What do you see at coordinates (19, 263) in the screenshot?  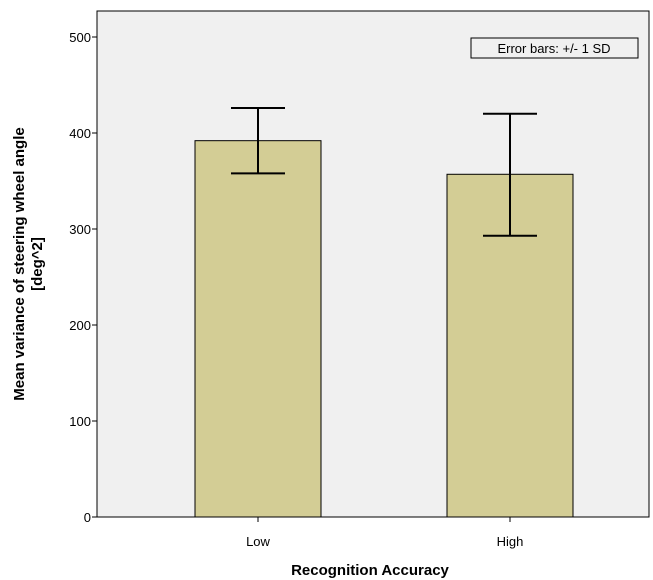 I see `y-axis-title-line-1: Mean variance of steering wheel angle` at bounding box center [19, 263].